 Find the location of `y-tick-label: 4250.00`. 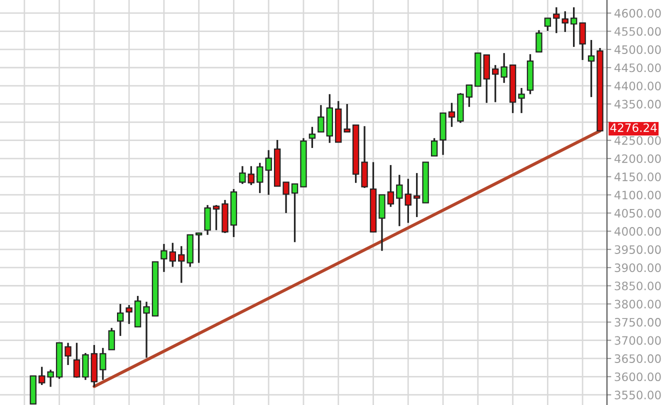

y-tick-label: 4250.00 is located at coordinates (637, 140).